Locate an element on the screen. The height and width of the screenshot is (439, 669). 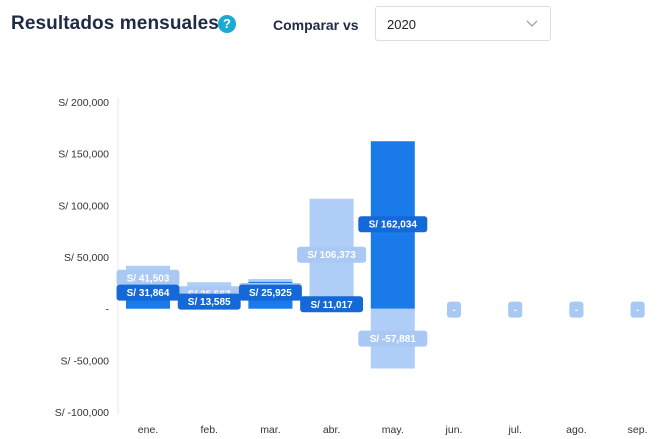
x-tick-label: ago. is located at coordinates (576, 430).